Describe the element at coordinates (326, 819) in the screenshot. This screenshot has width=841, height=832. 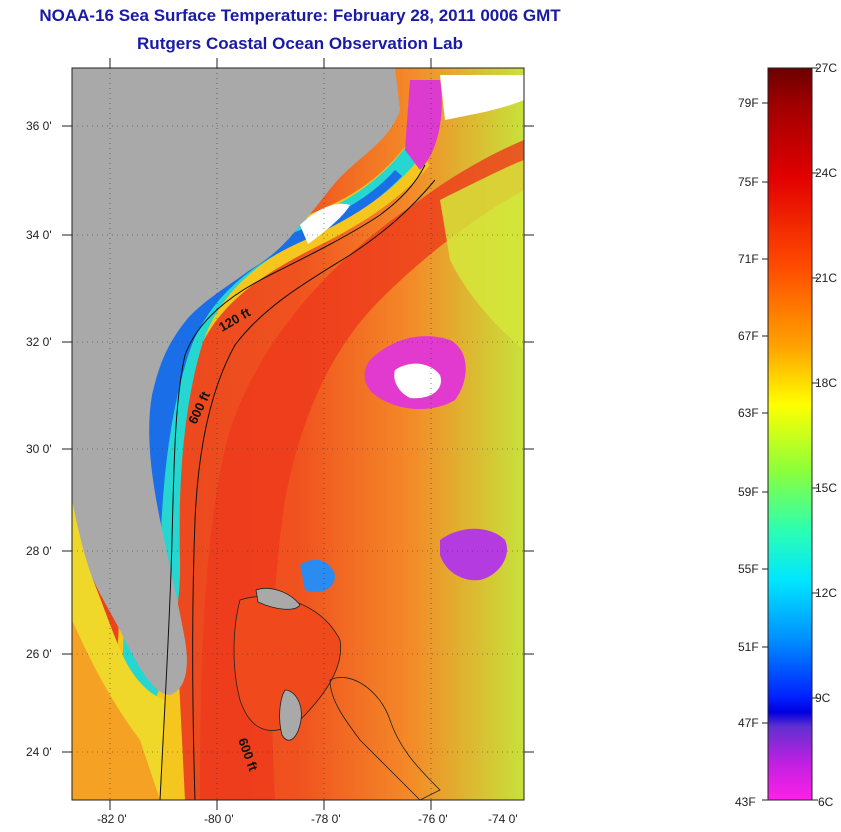
I see `lon-label-78: -78 0'` at that location.